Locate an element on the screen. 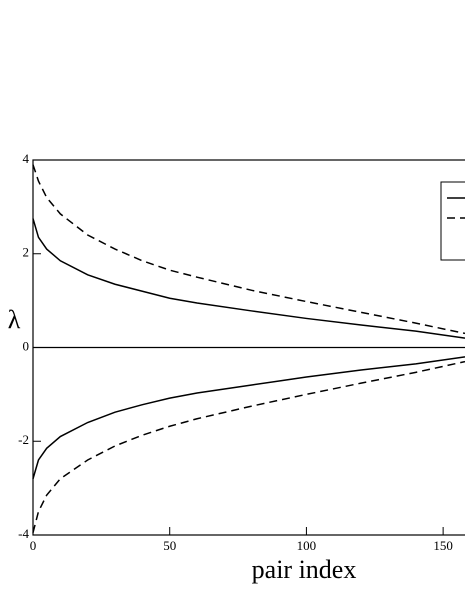 Image resolution: width=465 pixels, height=601 pixels. x-tick-label: 150 is located at coordinates (443, 545).